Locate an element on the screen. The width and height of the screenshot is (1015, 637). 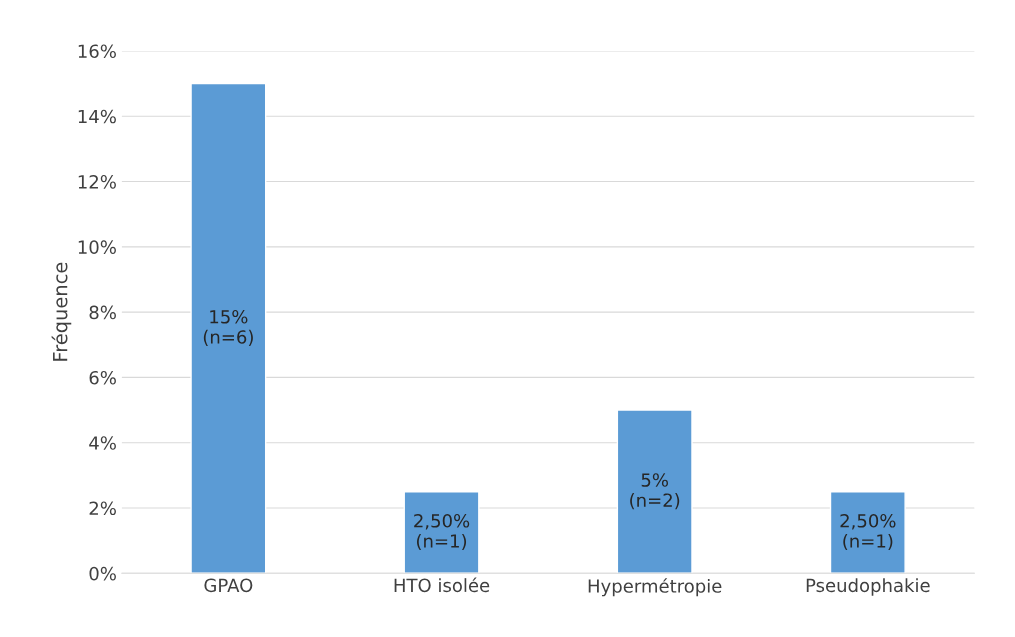
x-tick-label: Hypermétropie is located at coordinates (655, 587).